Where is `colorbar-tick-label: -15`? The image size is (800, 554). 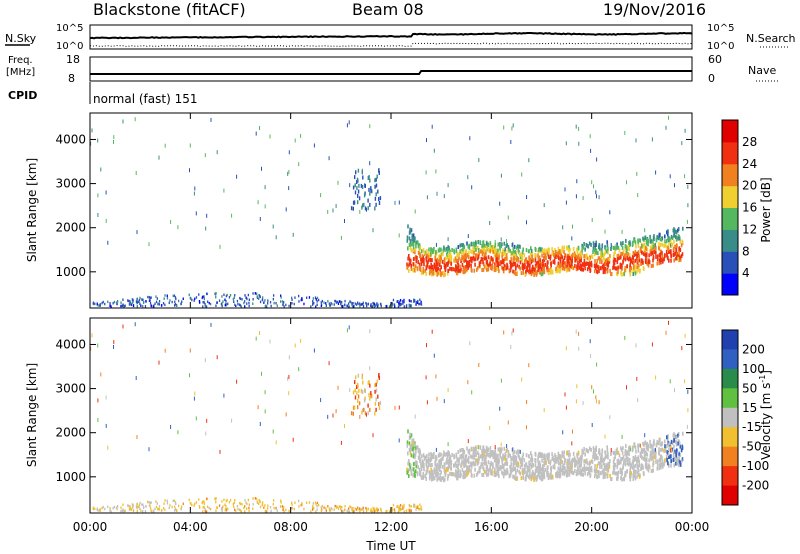
colorbar-tick-label: -15 is located at coordinates (752, 427).